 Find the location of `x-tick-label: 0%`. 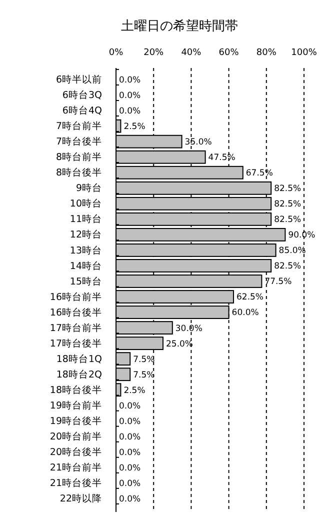

x-tick-label: 0% is located at coordinates (116, 53).